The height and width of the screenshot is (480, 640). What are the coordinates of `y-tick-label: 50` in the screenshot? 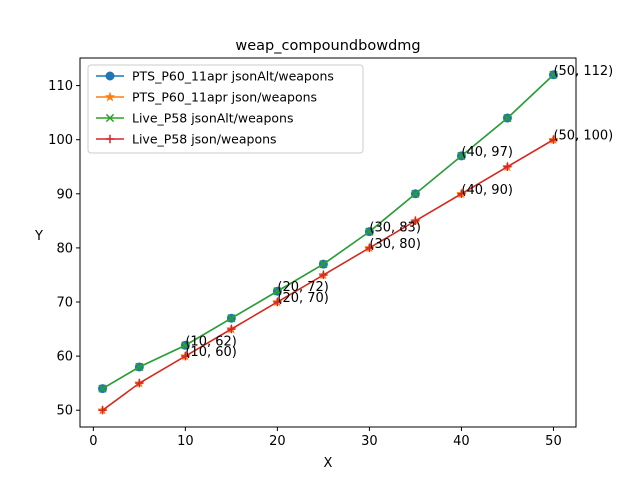 It's located at (64, 411).